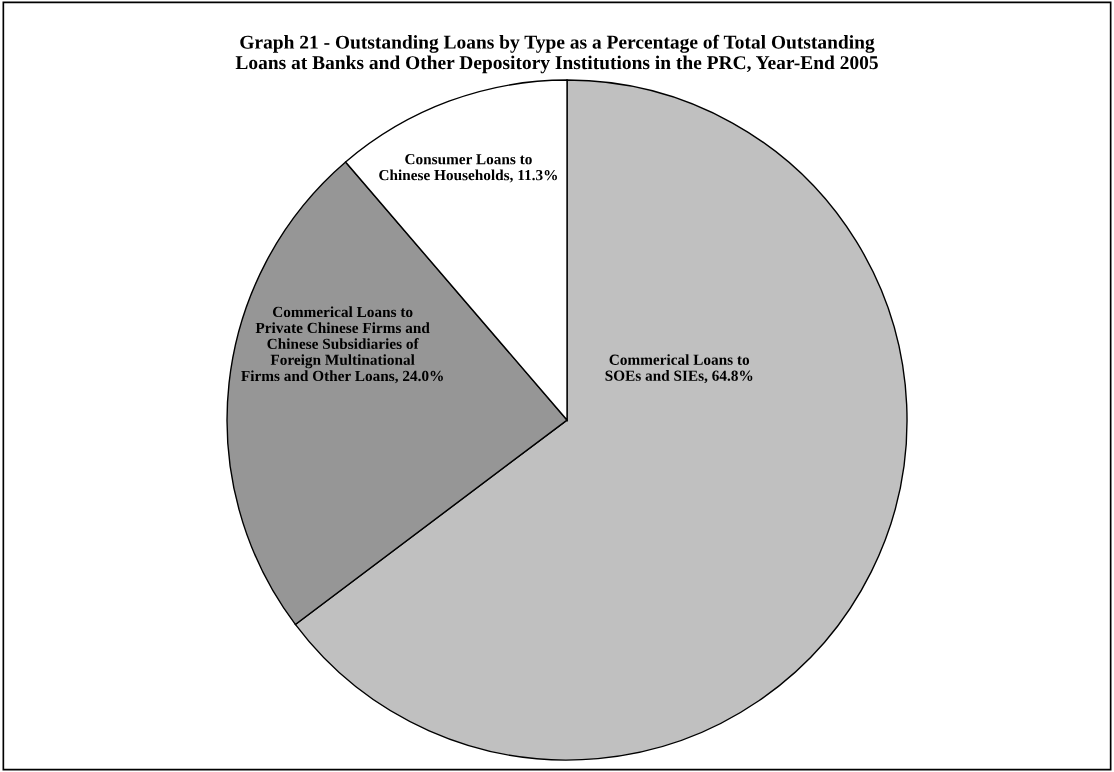 The height and width of the screenshot is (772, 1114). I want to click on chart-title: Graph 21 - Outstanding Loans by Type as a Percentage of Total Outstanding Loans at Banks and Other Depository Institutions in the PRC, Year-End 2005, so click(556, 54).